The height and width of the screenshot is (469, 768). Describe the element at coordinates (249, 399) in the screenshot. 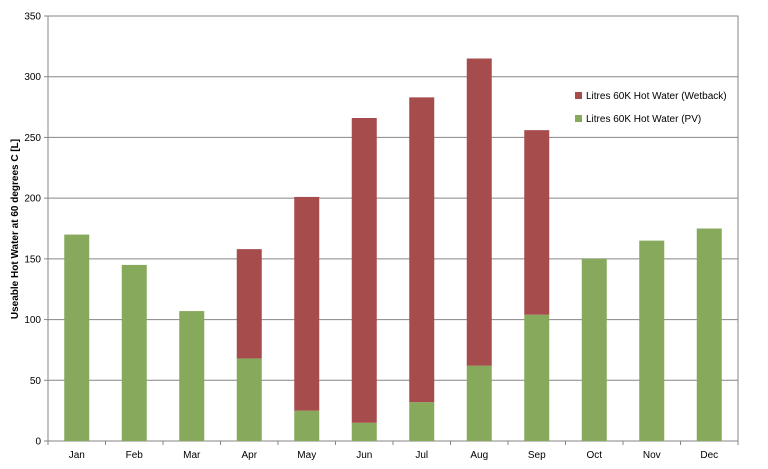

I see `bar-pv-apr` at that location.